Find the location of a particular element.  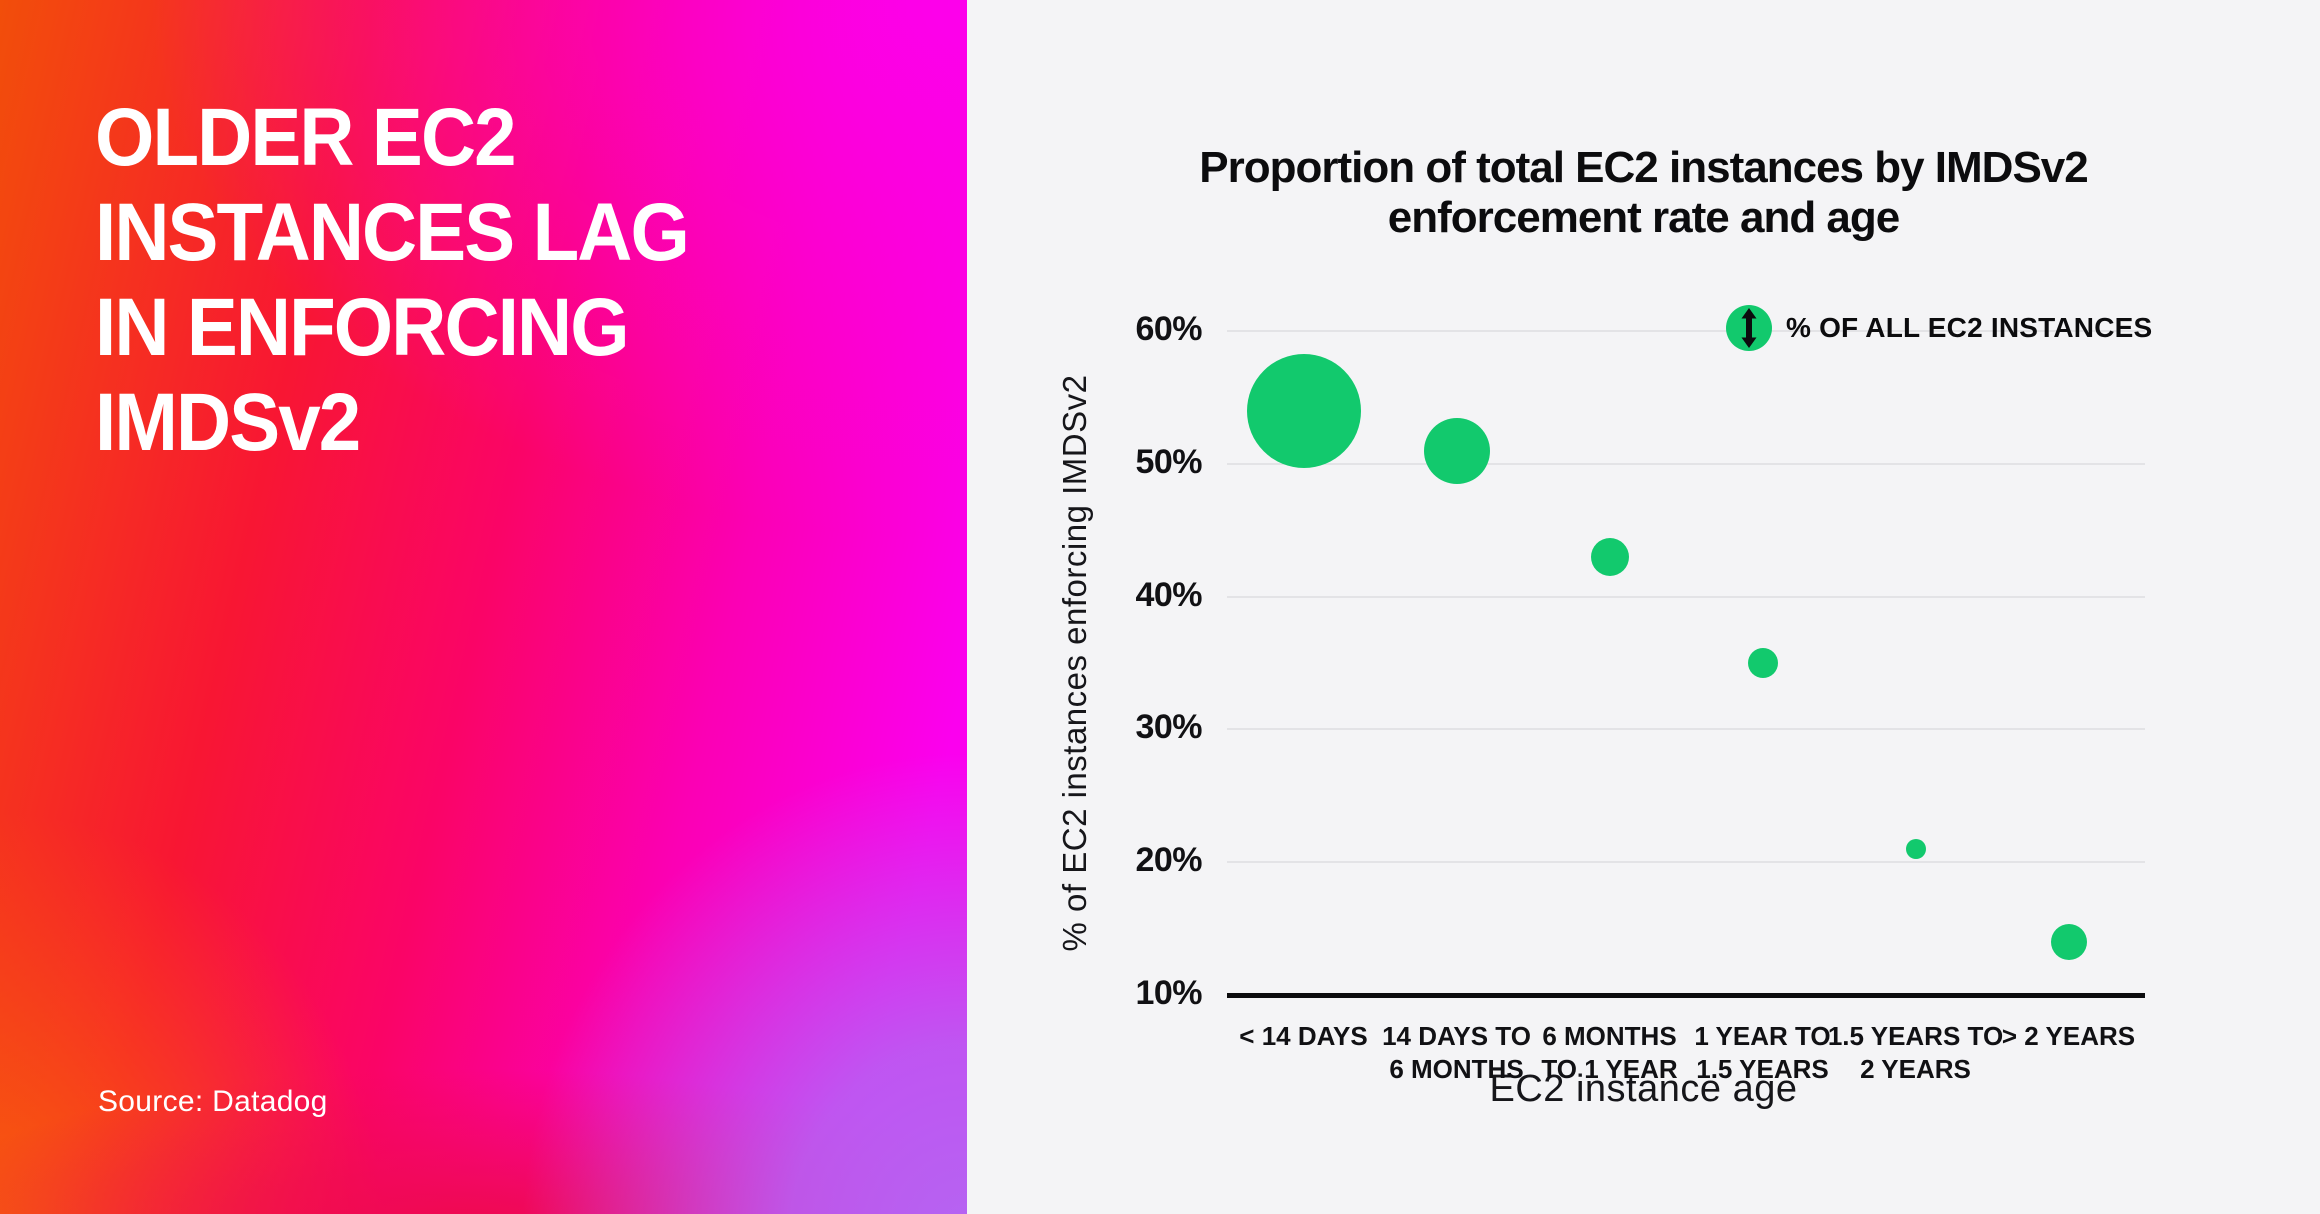

x-tick-label: 6 MONTHS TO 1 YEAR is located at coordinates (1609, 1052).